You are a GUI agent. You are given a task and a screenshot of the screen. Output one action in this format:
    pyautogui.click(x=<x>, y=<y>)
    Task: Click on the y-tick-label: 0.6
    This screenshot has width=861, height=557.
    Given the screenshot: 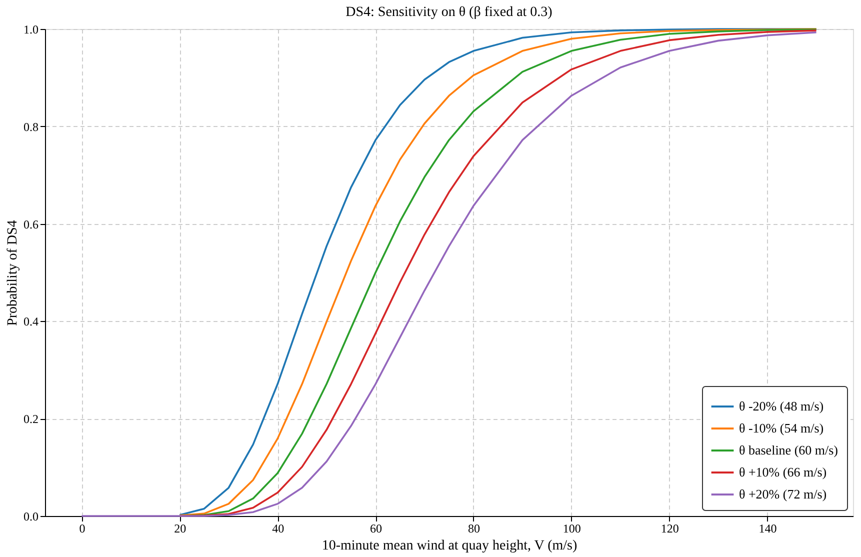 What is the action you would take?
    pyautogui.click(x=31, y=224)
    